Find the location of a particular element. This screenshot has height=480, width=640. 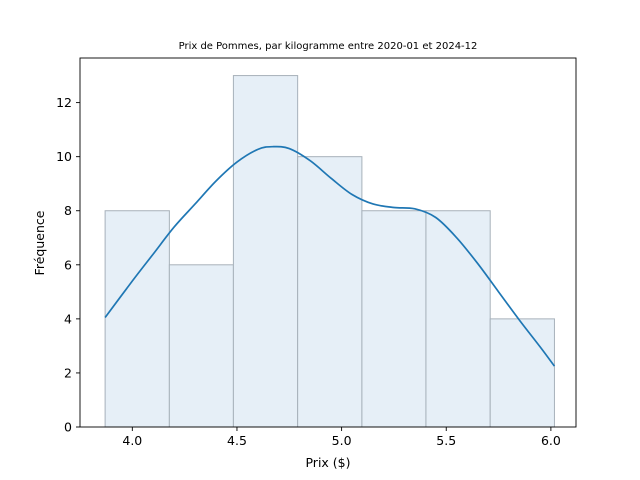

x-tick-label: 4.5 is located at coordinates (237, 440).